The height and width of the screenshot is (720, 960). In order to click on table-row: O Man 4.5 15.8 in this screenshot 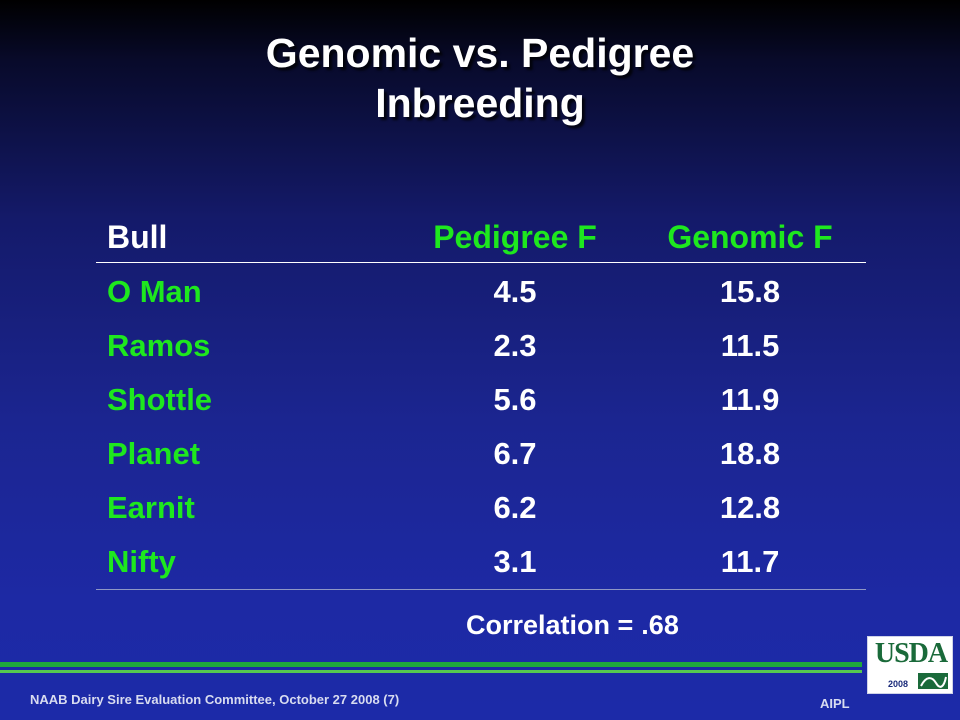, I will do `click(480, 292)`.